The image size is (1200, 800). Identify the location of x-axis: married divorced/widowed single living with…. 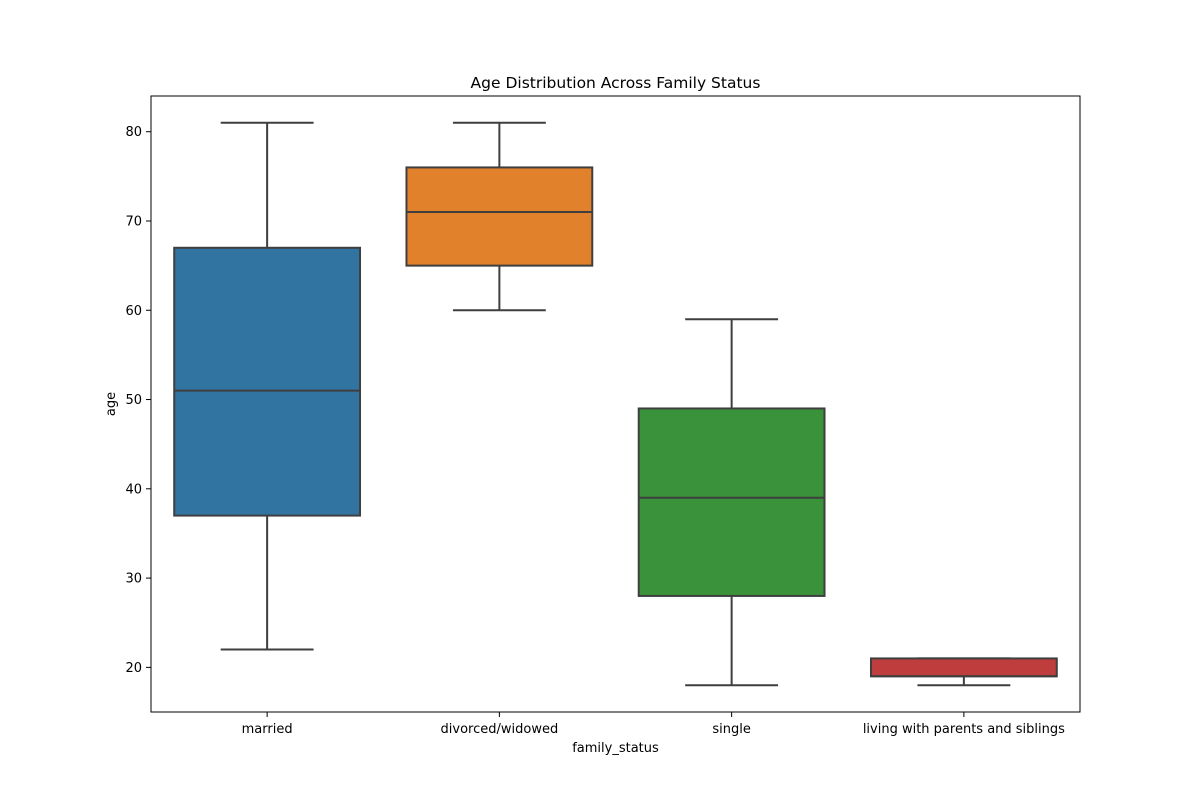
(653, 724).